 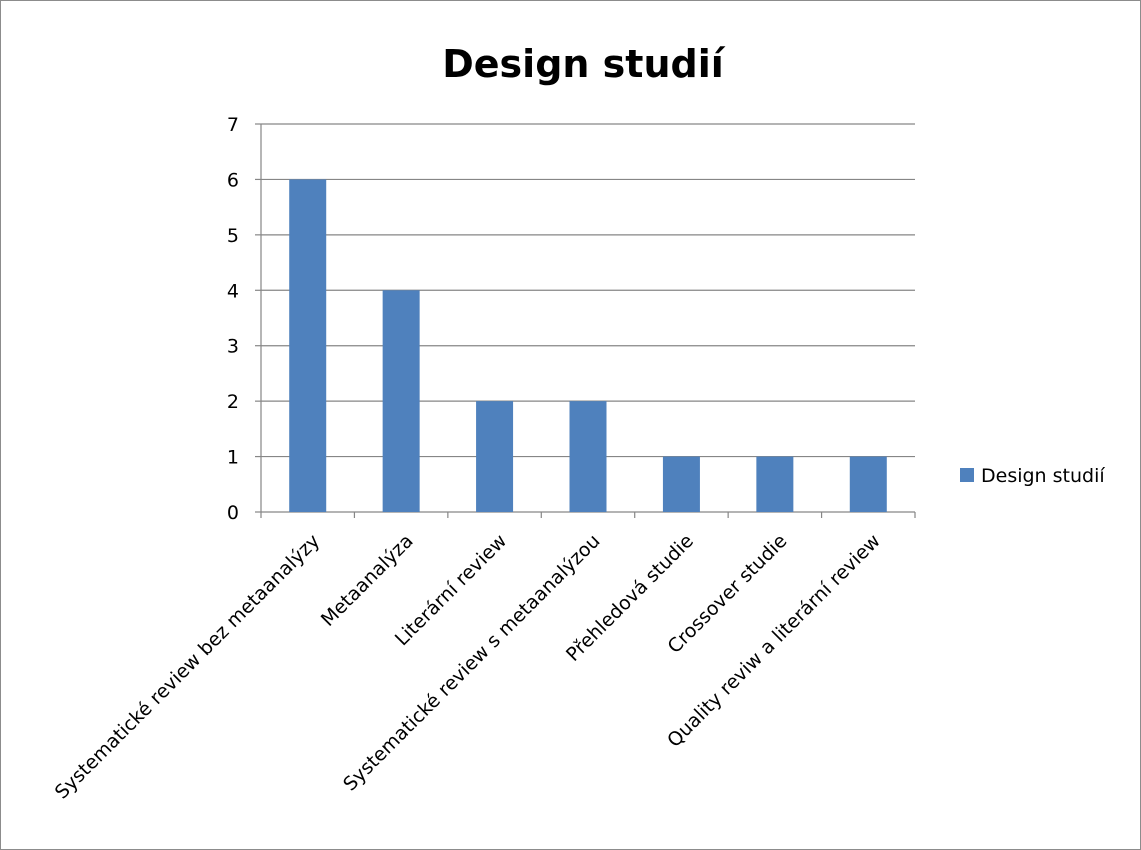 I want to click on y-tick-label: 1, so click(x=233, y=458).